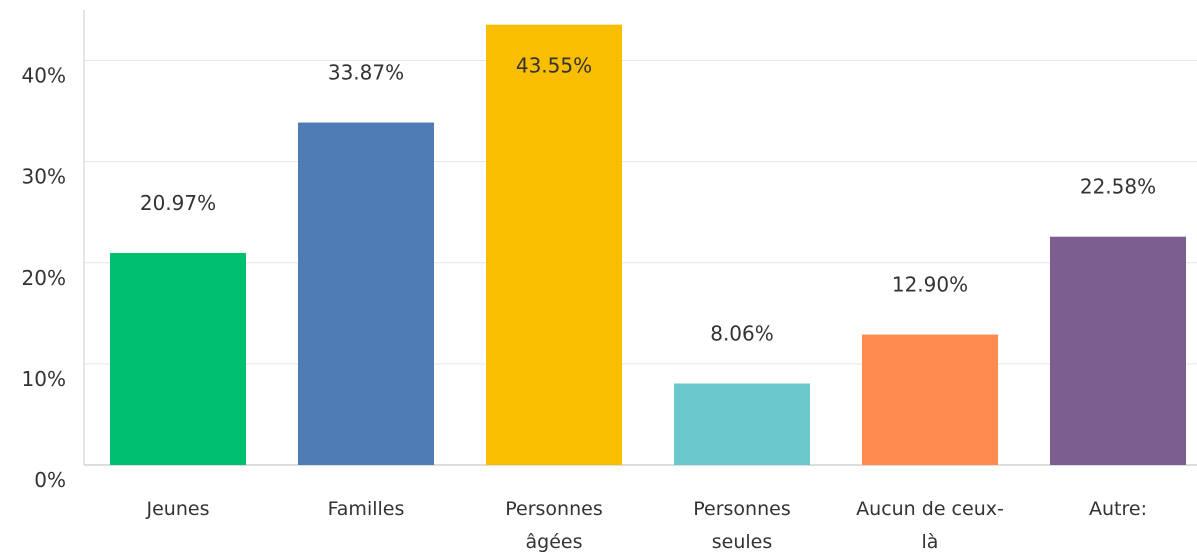  What do you see at coordinates (366, 509) in the screenshot?
I see `x-tick-label: Familles` at bounding box center [366, 509].